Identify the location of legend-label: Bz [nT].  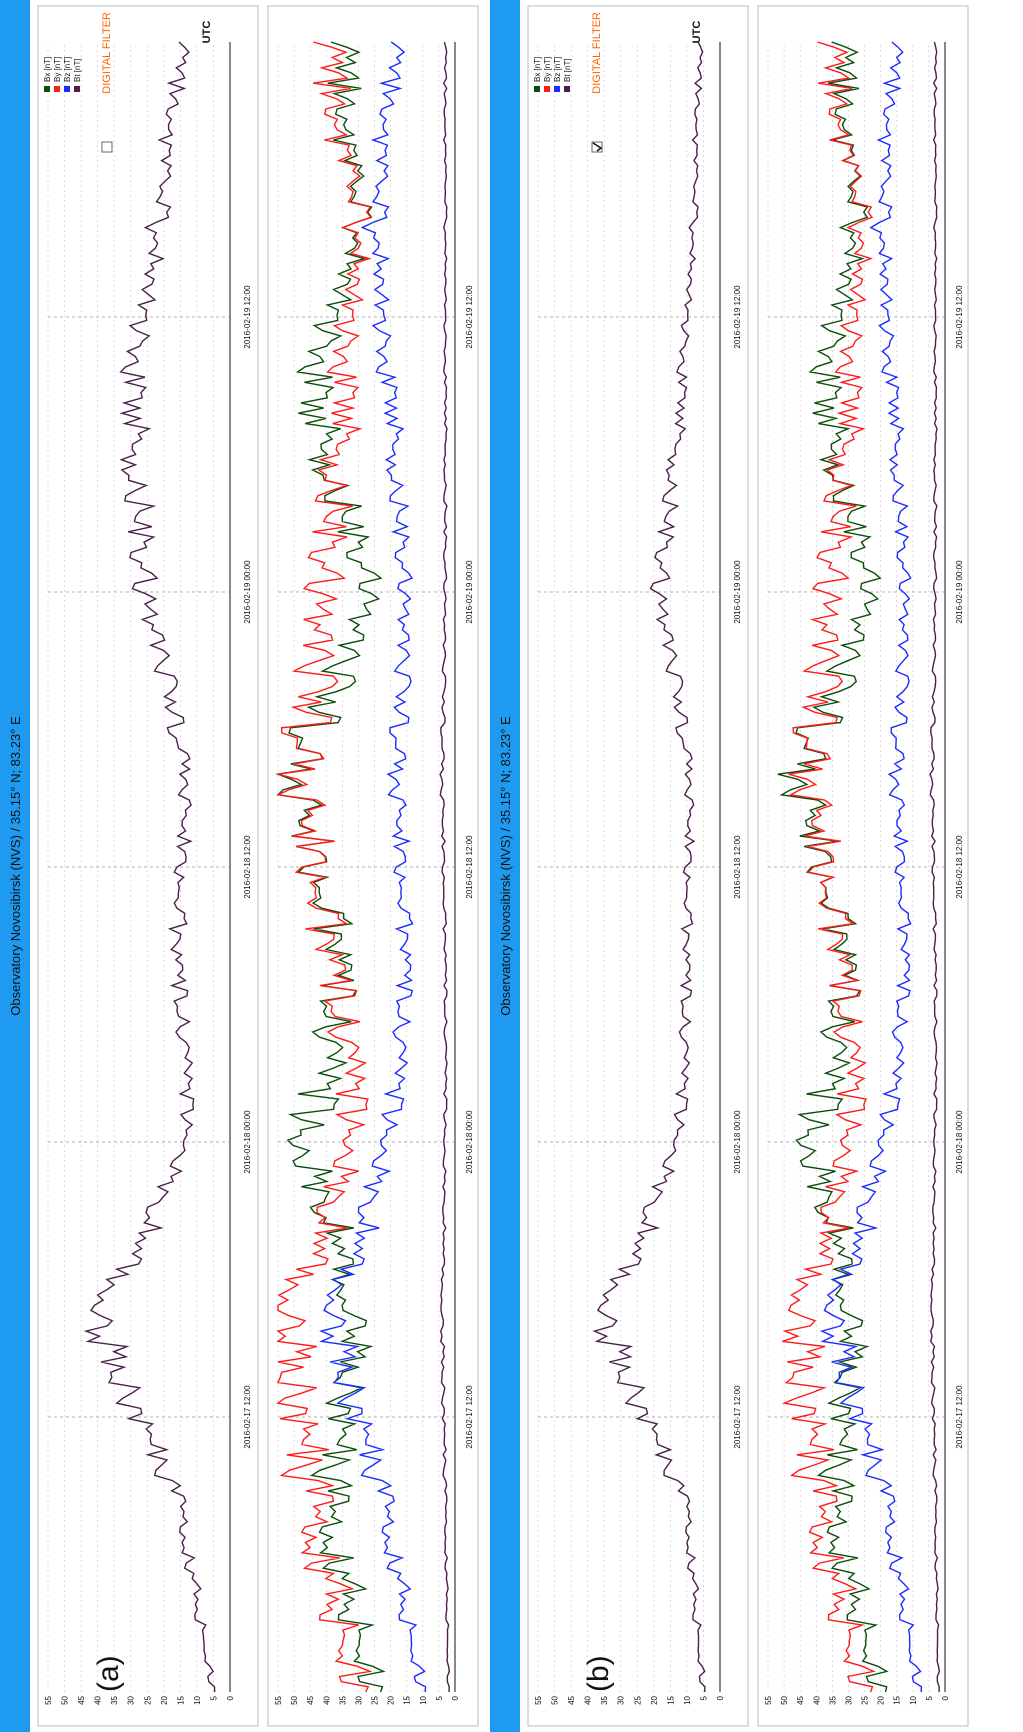
(557, 69).